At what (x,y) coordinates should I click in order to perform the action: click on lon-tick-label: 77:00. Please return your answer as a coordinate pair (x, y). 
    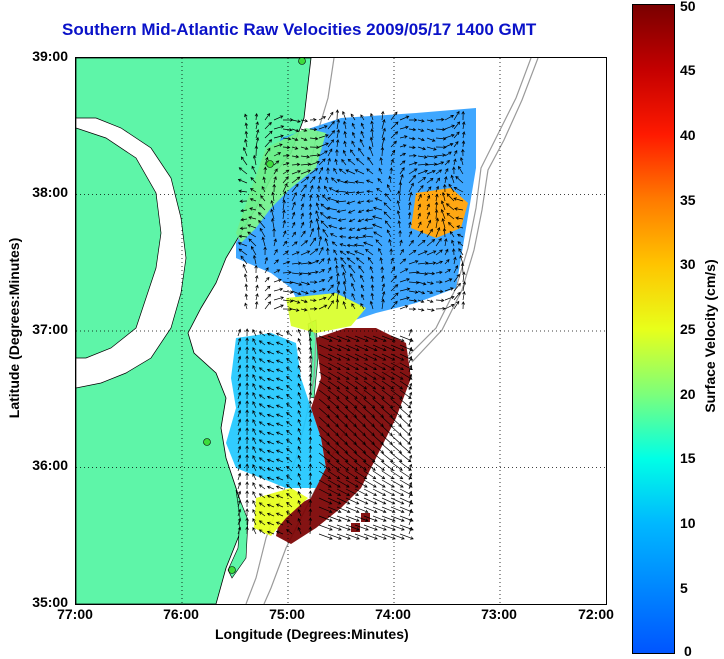
    Looking at the image, I should click on (75, 614).